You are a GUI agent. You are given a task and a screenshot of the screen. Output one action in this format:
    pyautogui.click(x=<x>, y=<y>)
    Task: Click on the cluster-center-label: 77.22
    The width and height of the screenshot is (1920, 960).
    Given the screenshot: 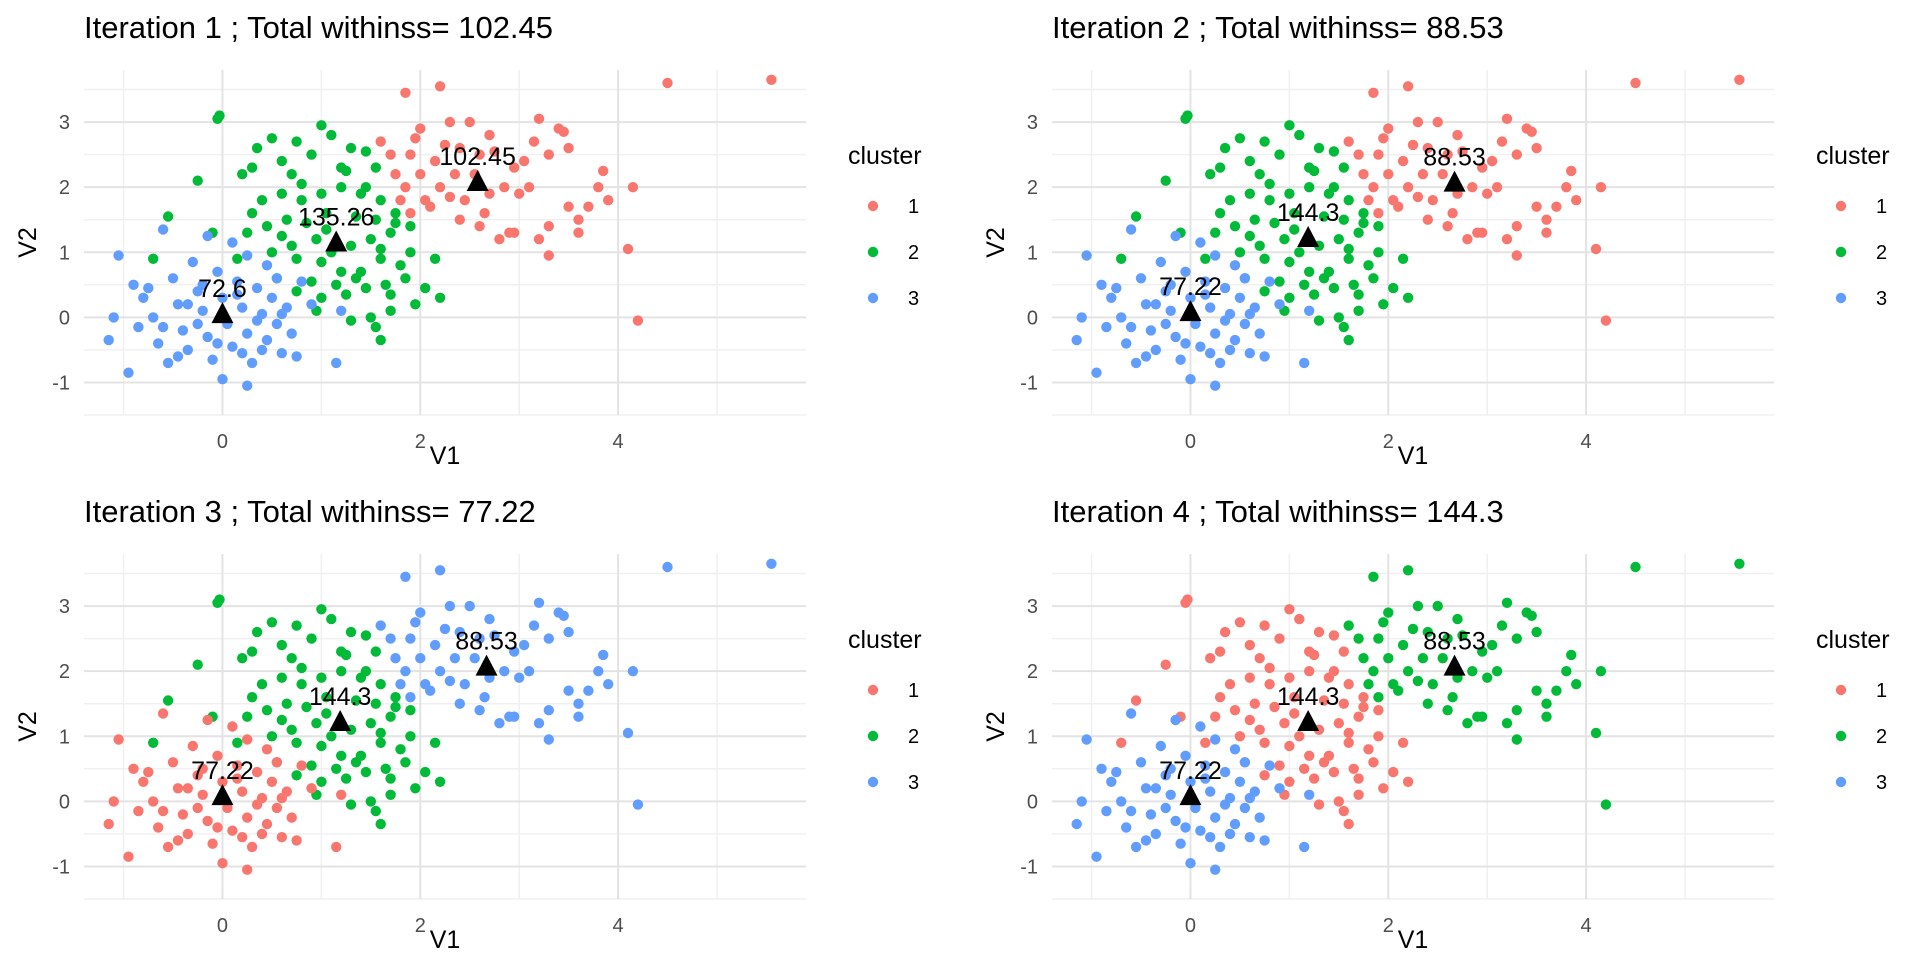 What is the action you would take?
    pyautogui.click(x=1190, y=287)
    